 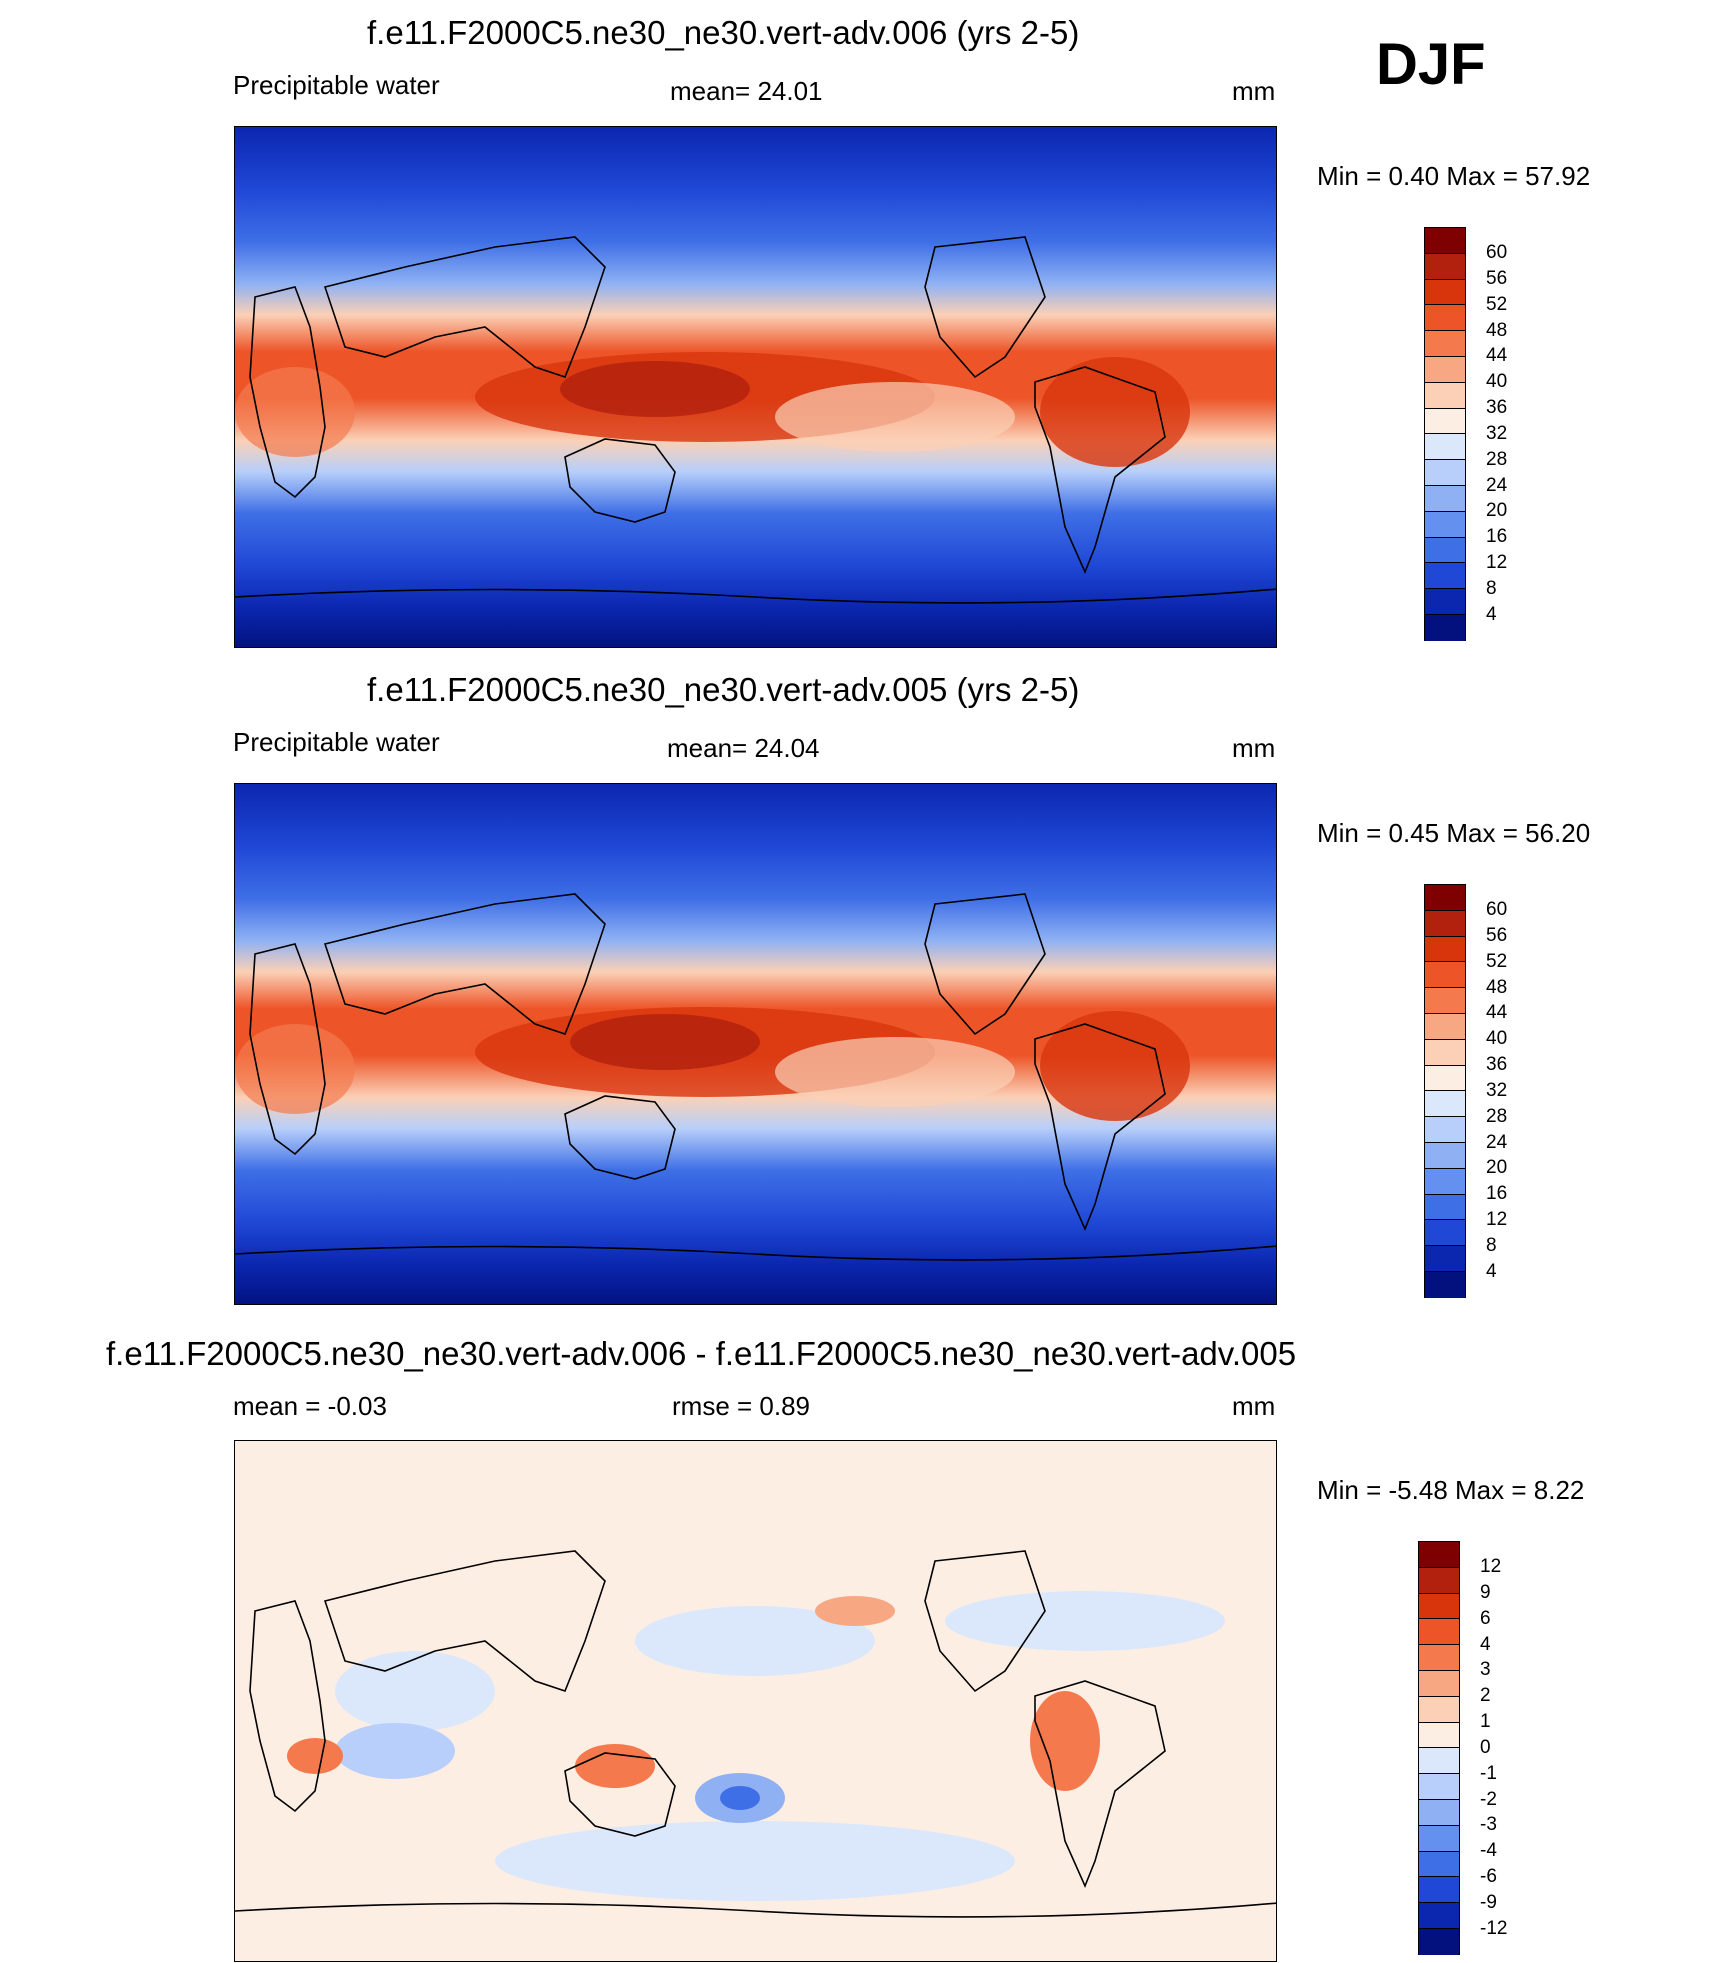 I want to click on colorbar-tick-label: -6, so click(x=1488, y=1876).